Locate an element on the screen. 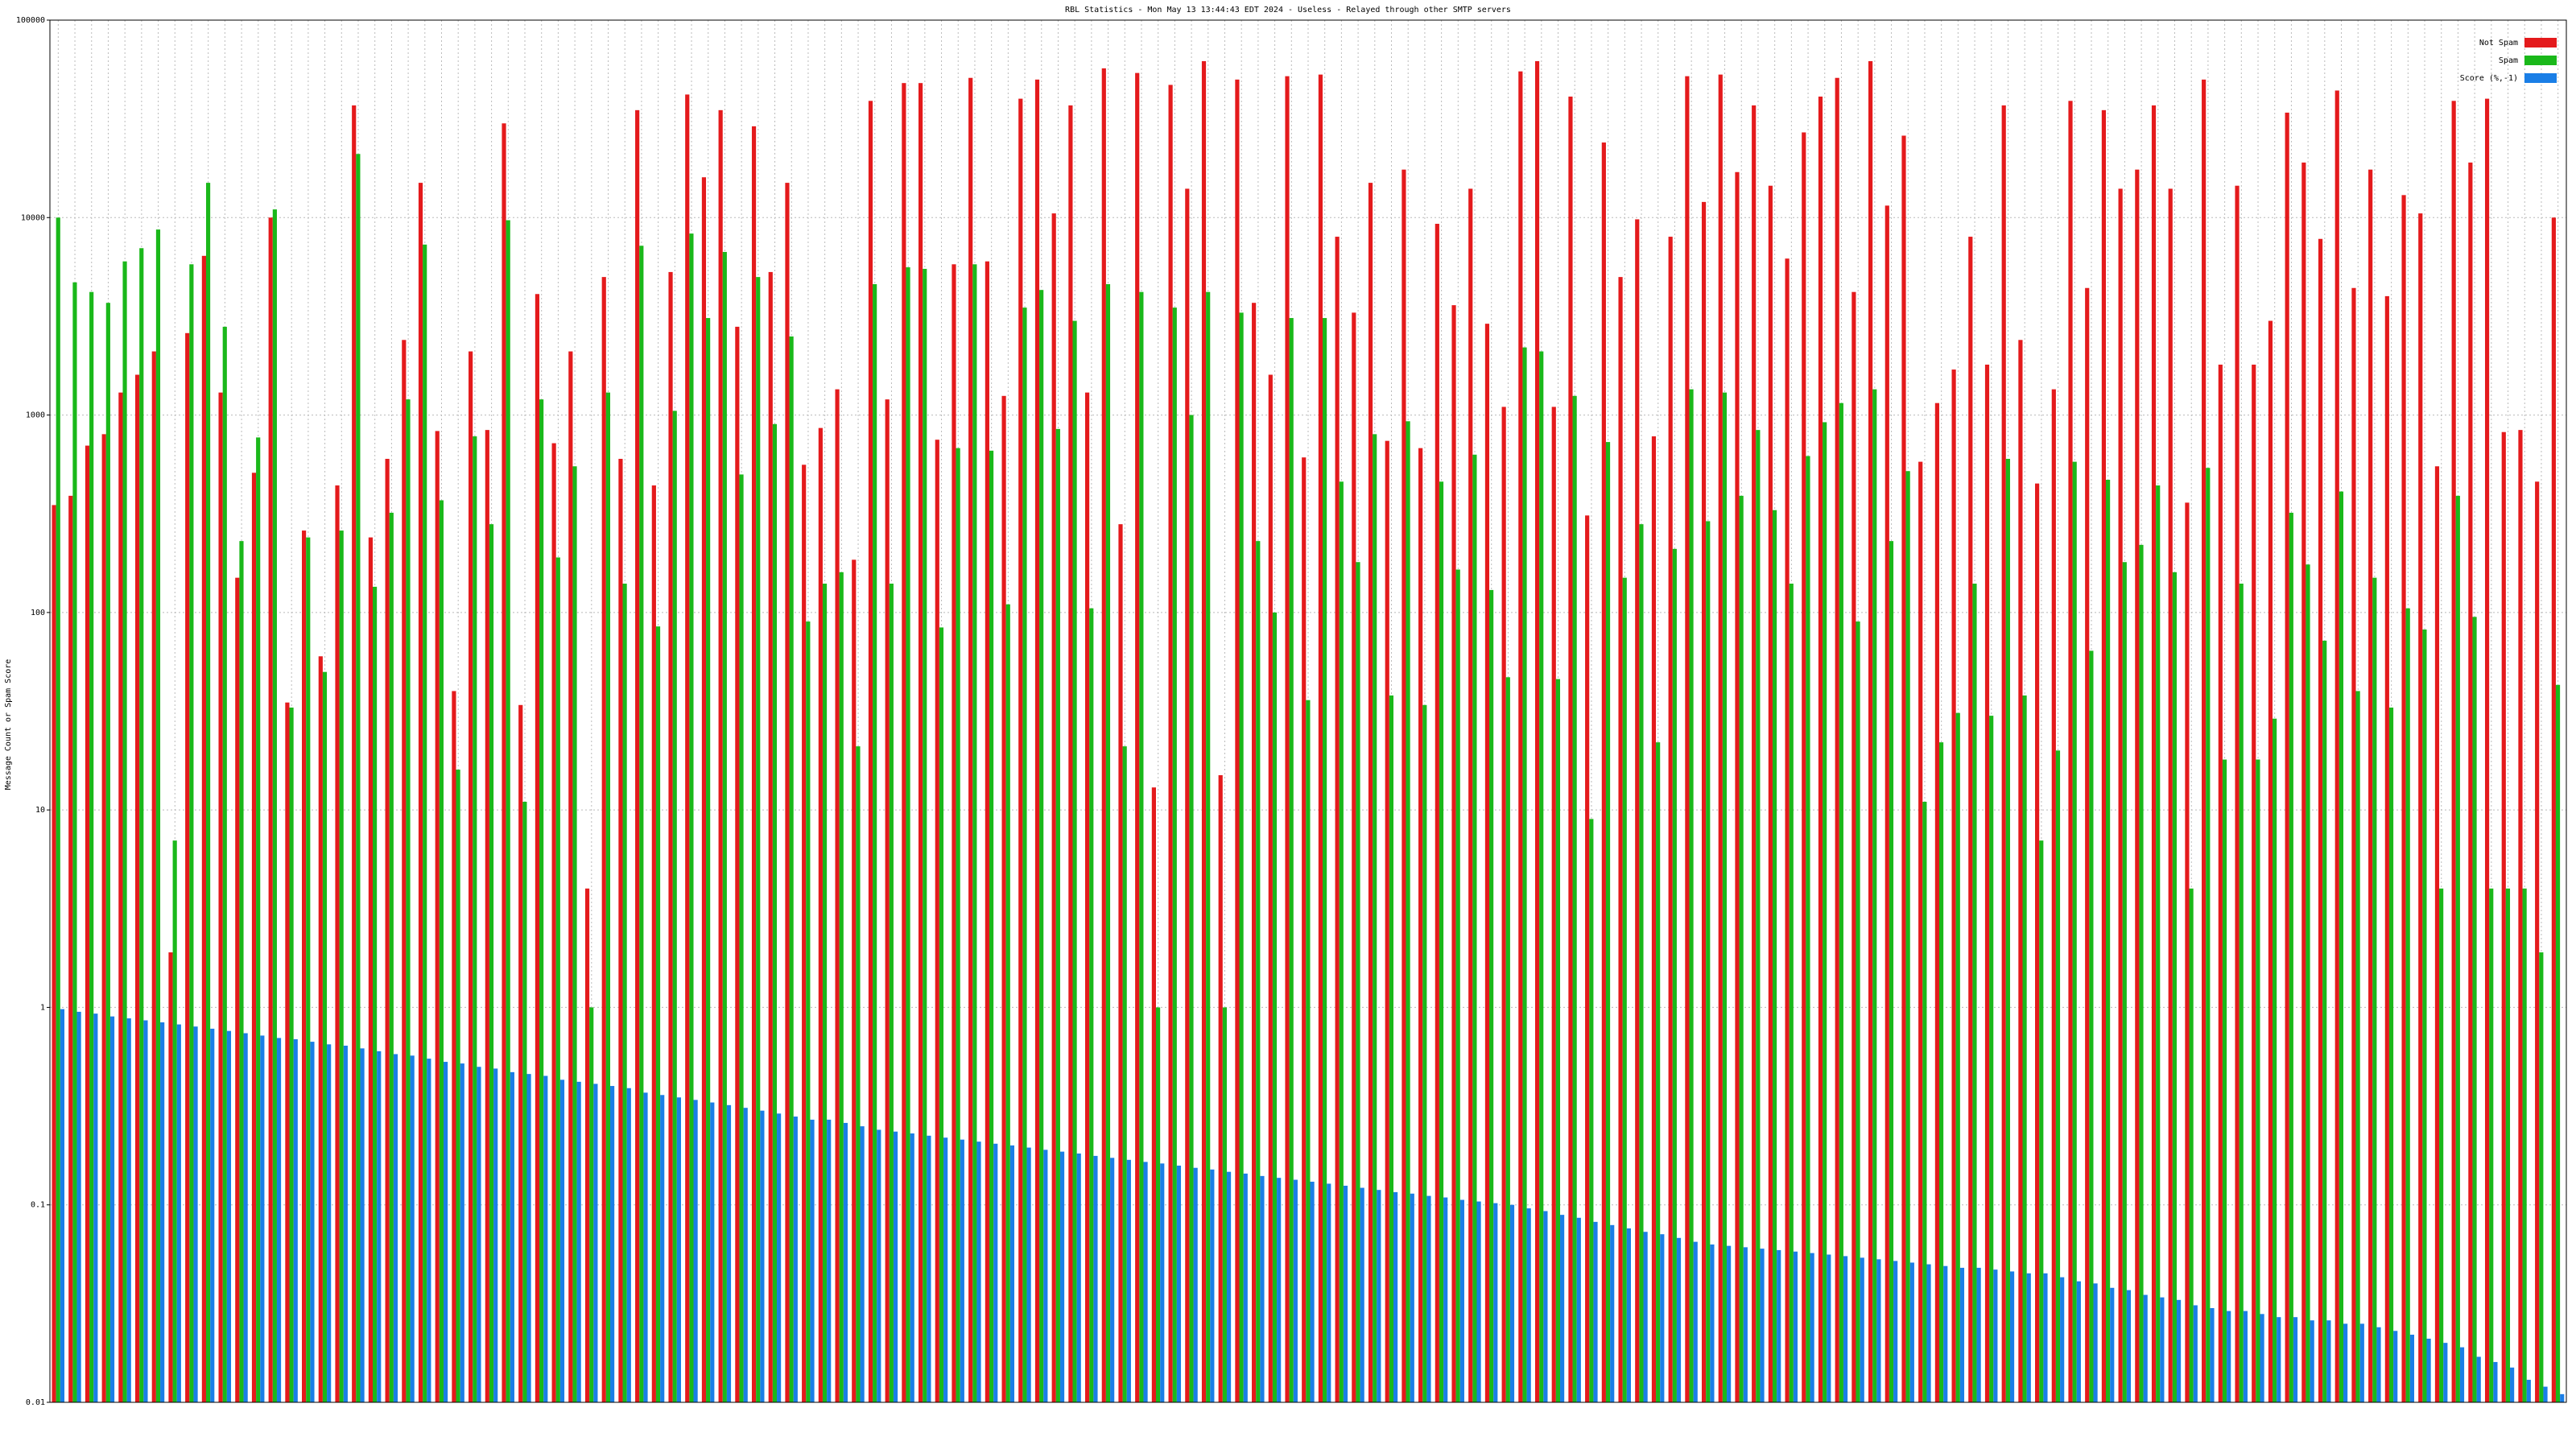 Image resolution: width=2576 pixels, height=1449 pixels. y-tick-label: 10000 is located at coordinates (33, 217).